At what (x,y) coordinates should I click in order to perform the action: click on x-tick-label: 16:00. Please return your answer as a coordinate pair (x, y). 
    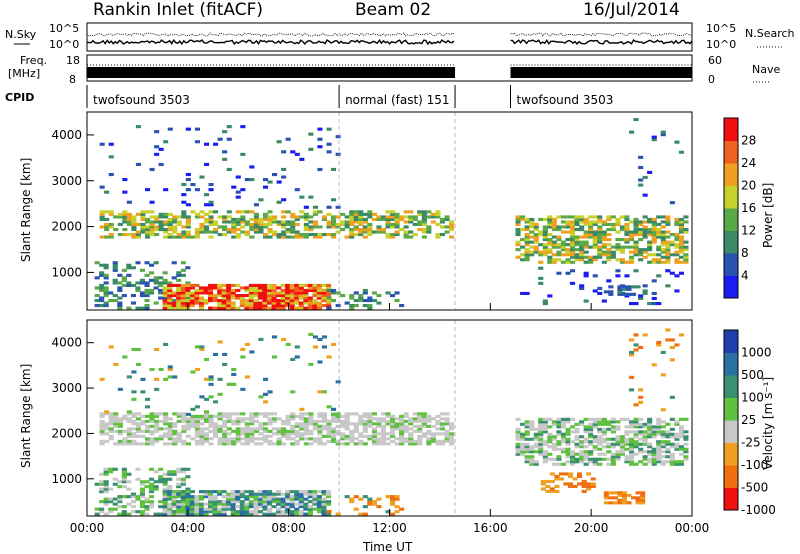
    Looking at the image, I should click on (490, 528).